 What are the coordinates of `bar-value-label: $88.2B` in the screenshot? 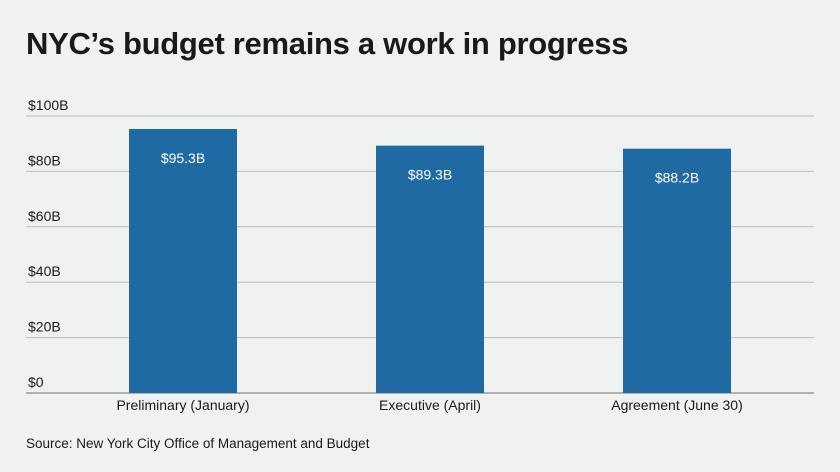 It's located at (677, 178).